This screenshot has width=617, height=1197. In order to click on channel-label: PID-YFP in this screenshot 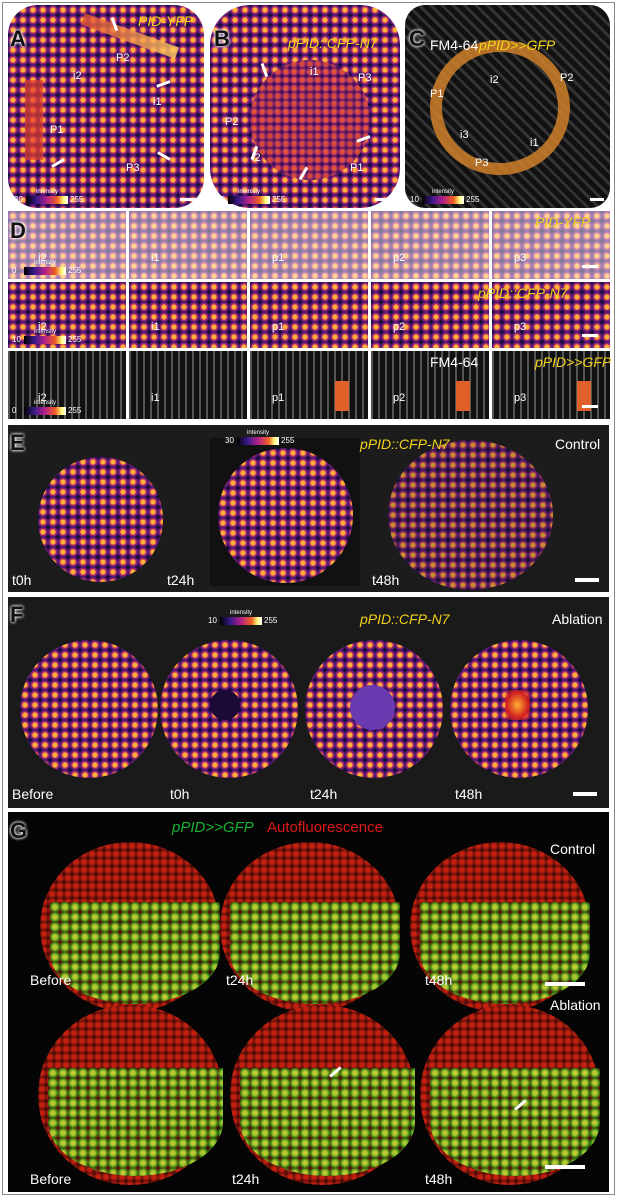, I will do `click(166, 21)`.